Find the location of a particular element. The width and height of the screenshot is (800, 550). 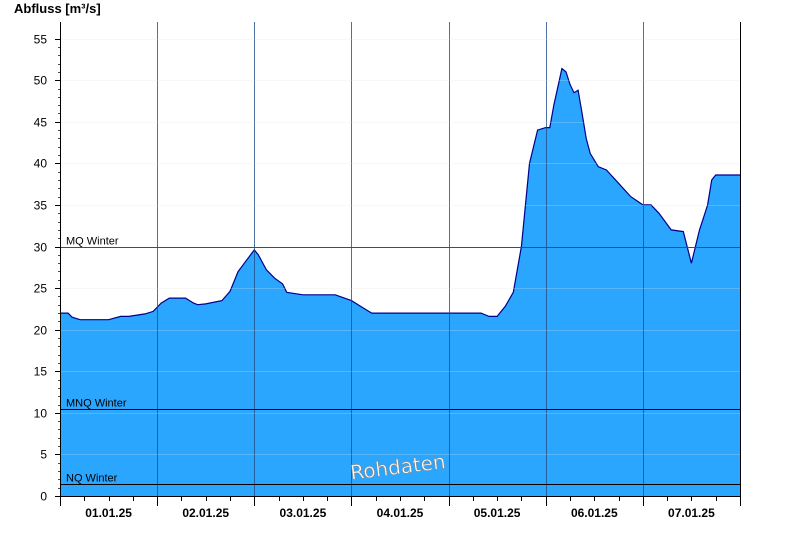

reference-line-label: MNQ Winter is located at coordinates (96, 404).